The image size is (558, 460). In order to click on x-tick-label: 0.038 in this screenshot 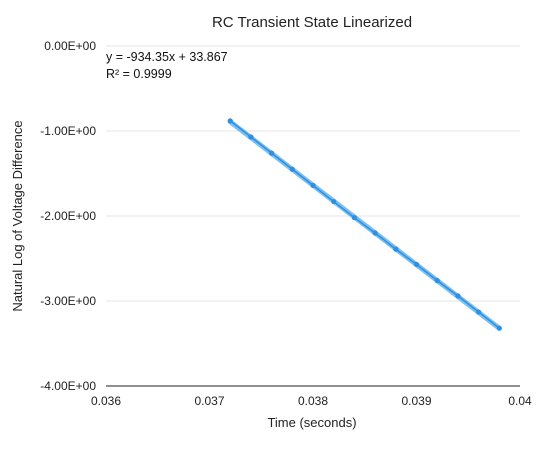, I will do `click(313, 401)`.